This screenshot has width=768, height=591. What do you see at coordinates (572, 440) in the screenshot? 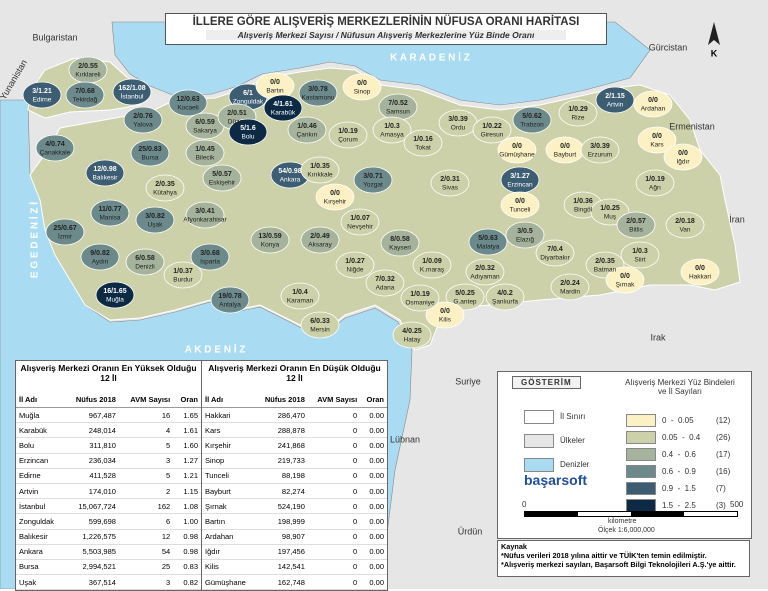
I see `legend-label: Ülkeler` at bounding box center [572, 440].